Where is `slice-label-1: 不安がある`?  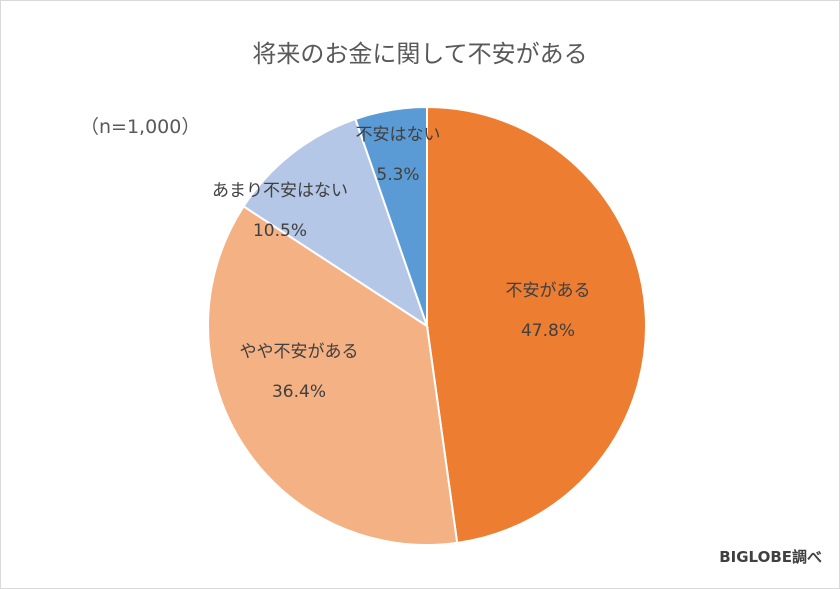
slice-label-1: 不安がある is located at coordinates (548, 291).